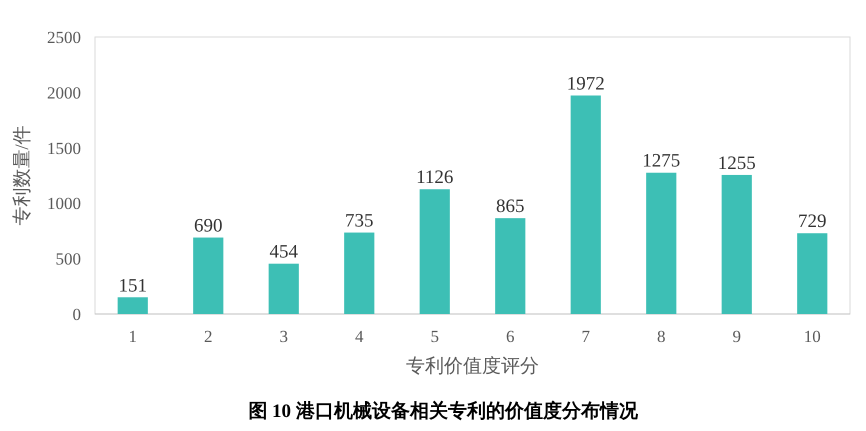 This screenshot has width=866, height=431. I want to click on x-tick-label: 7, so click(586, 336).